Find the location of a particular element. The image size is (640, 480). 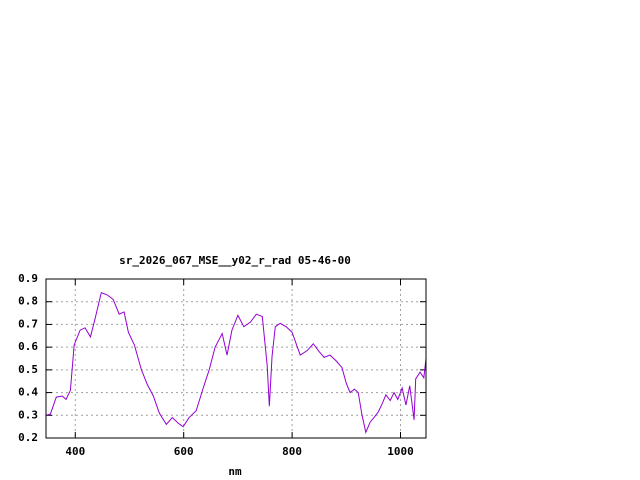

x-tick-label: 1000 is located at coordinates (400, 451).